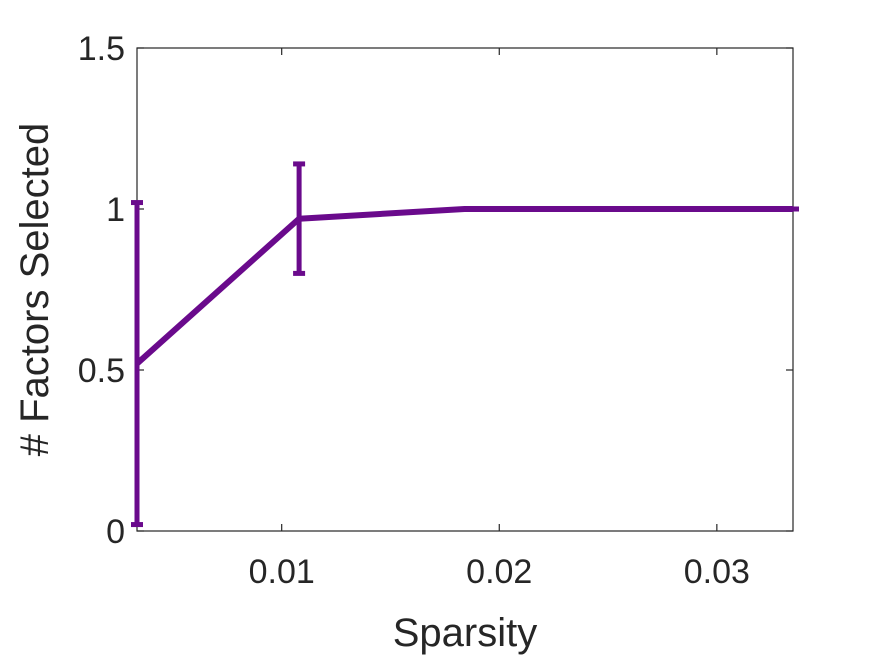  What do you see at coordinates (282, 572) in the screenshot?
I see `x-tick-label: 0.01` at bounding box center [282, 572].